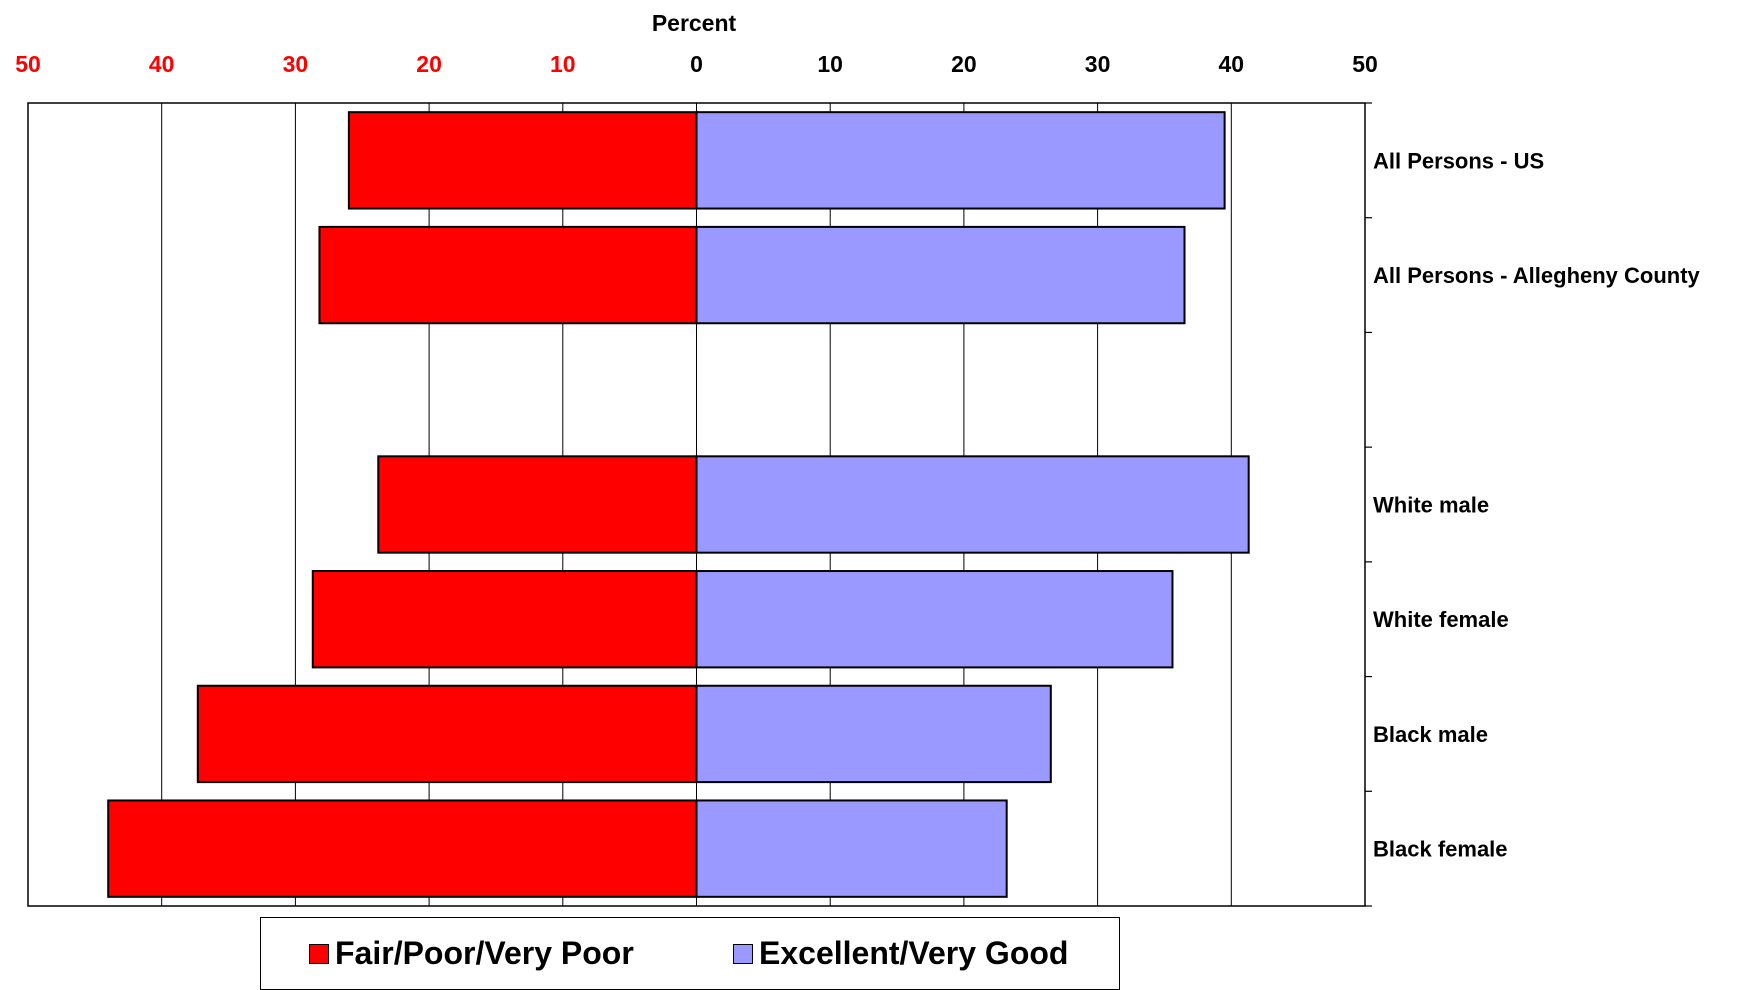 This screenshot has width=1764, height=990. What do you see at coordinates (1431, 505) in the screenshot?
I see `category-label: White male` at bounding box center [1431, 505].